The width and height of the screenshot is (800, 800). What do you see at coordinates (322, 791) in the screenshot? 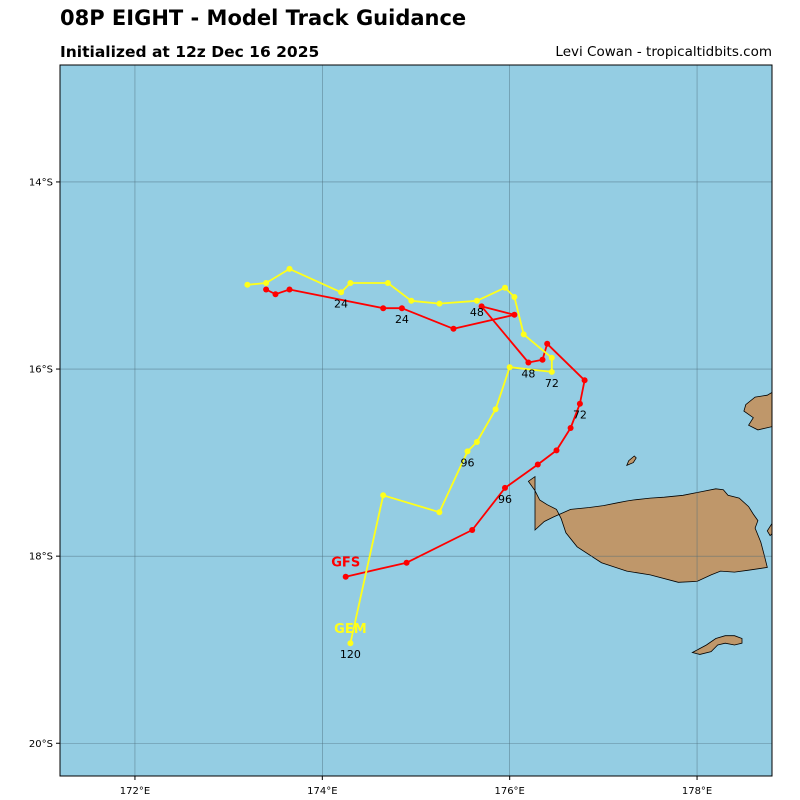
I see `lon-tick-label: 174°E` at bounding box center [322, 791].